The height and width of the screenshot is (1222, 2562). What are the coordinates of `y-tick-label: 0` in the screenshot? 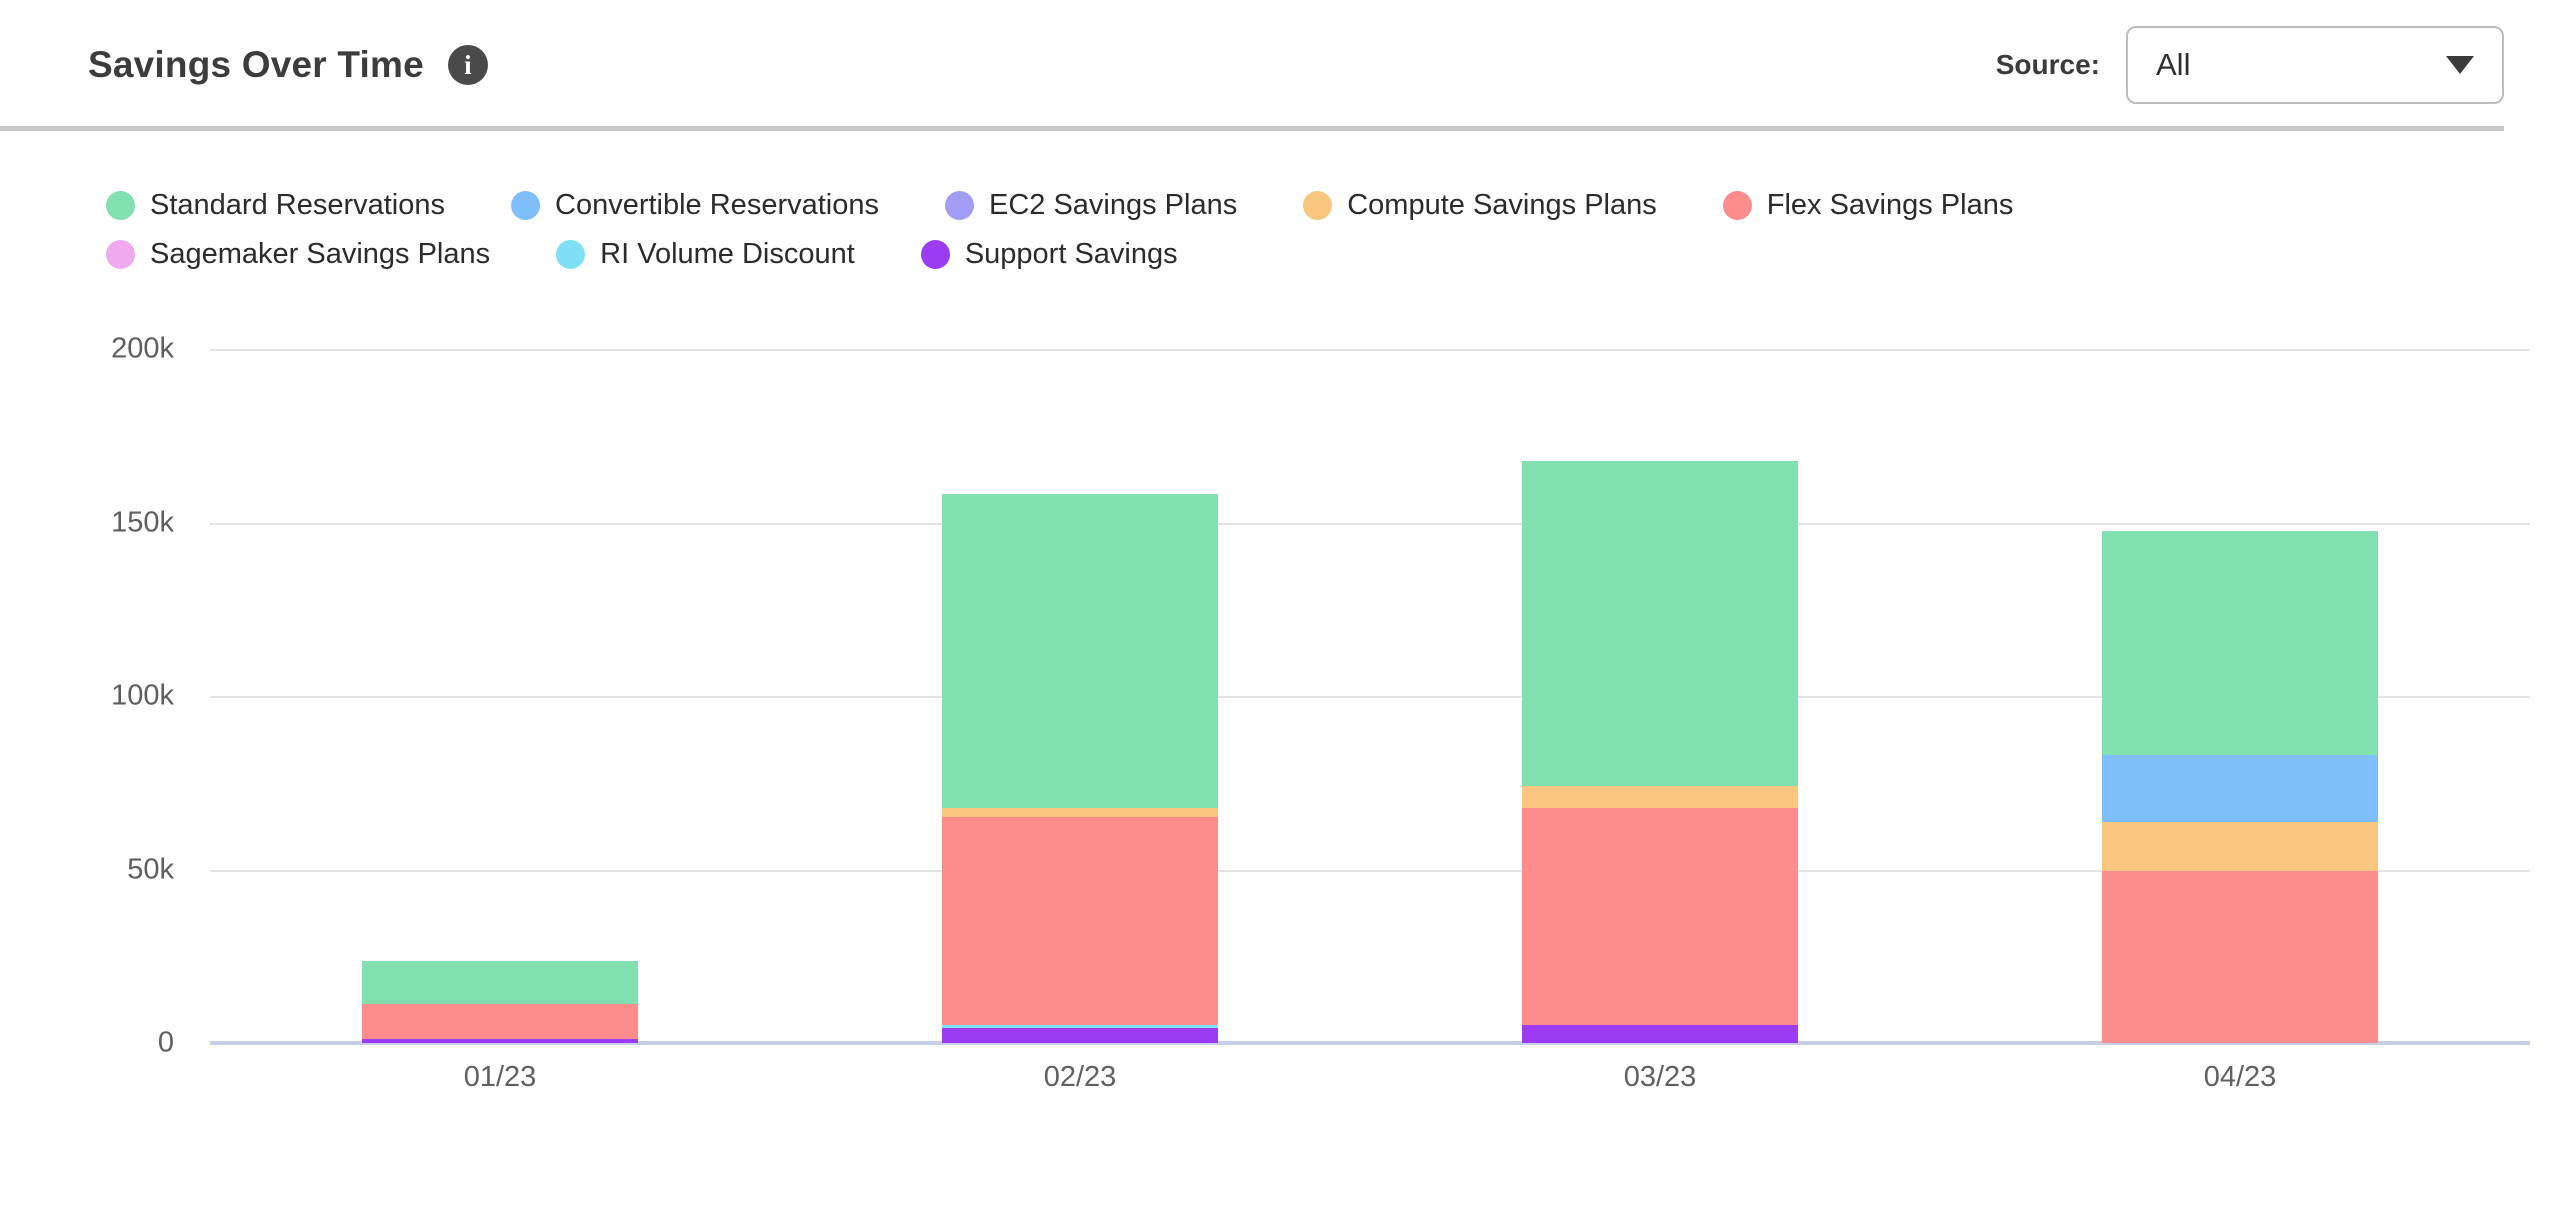 It's located at (165, 1042).